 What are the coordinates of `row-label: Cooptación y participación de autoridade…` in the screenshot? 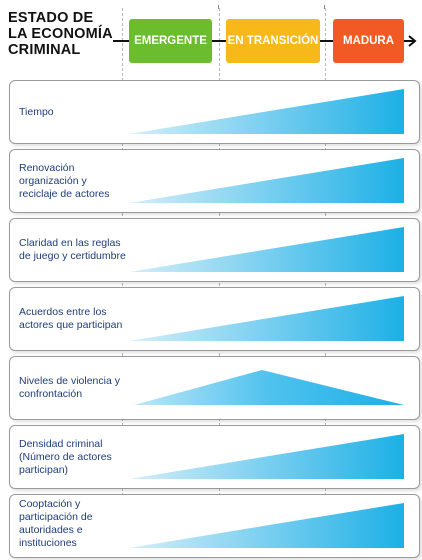 It's located at (56, 523).